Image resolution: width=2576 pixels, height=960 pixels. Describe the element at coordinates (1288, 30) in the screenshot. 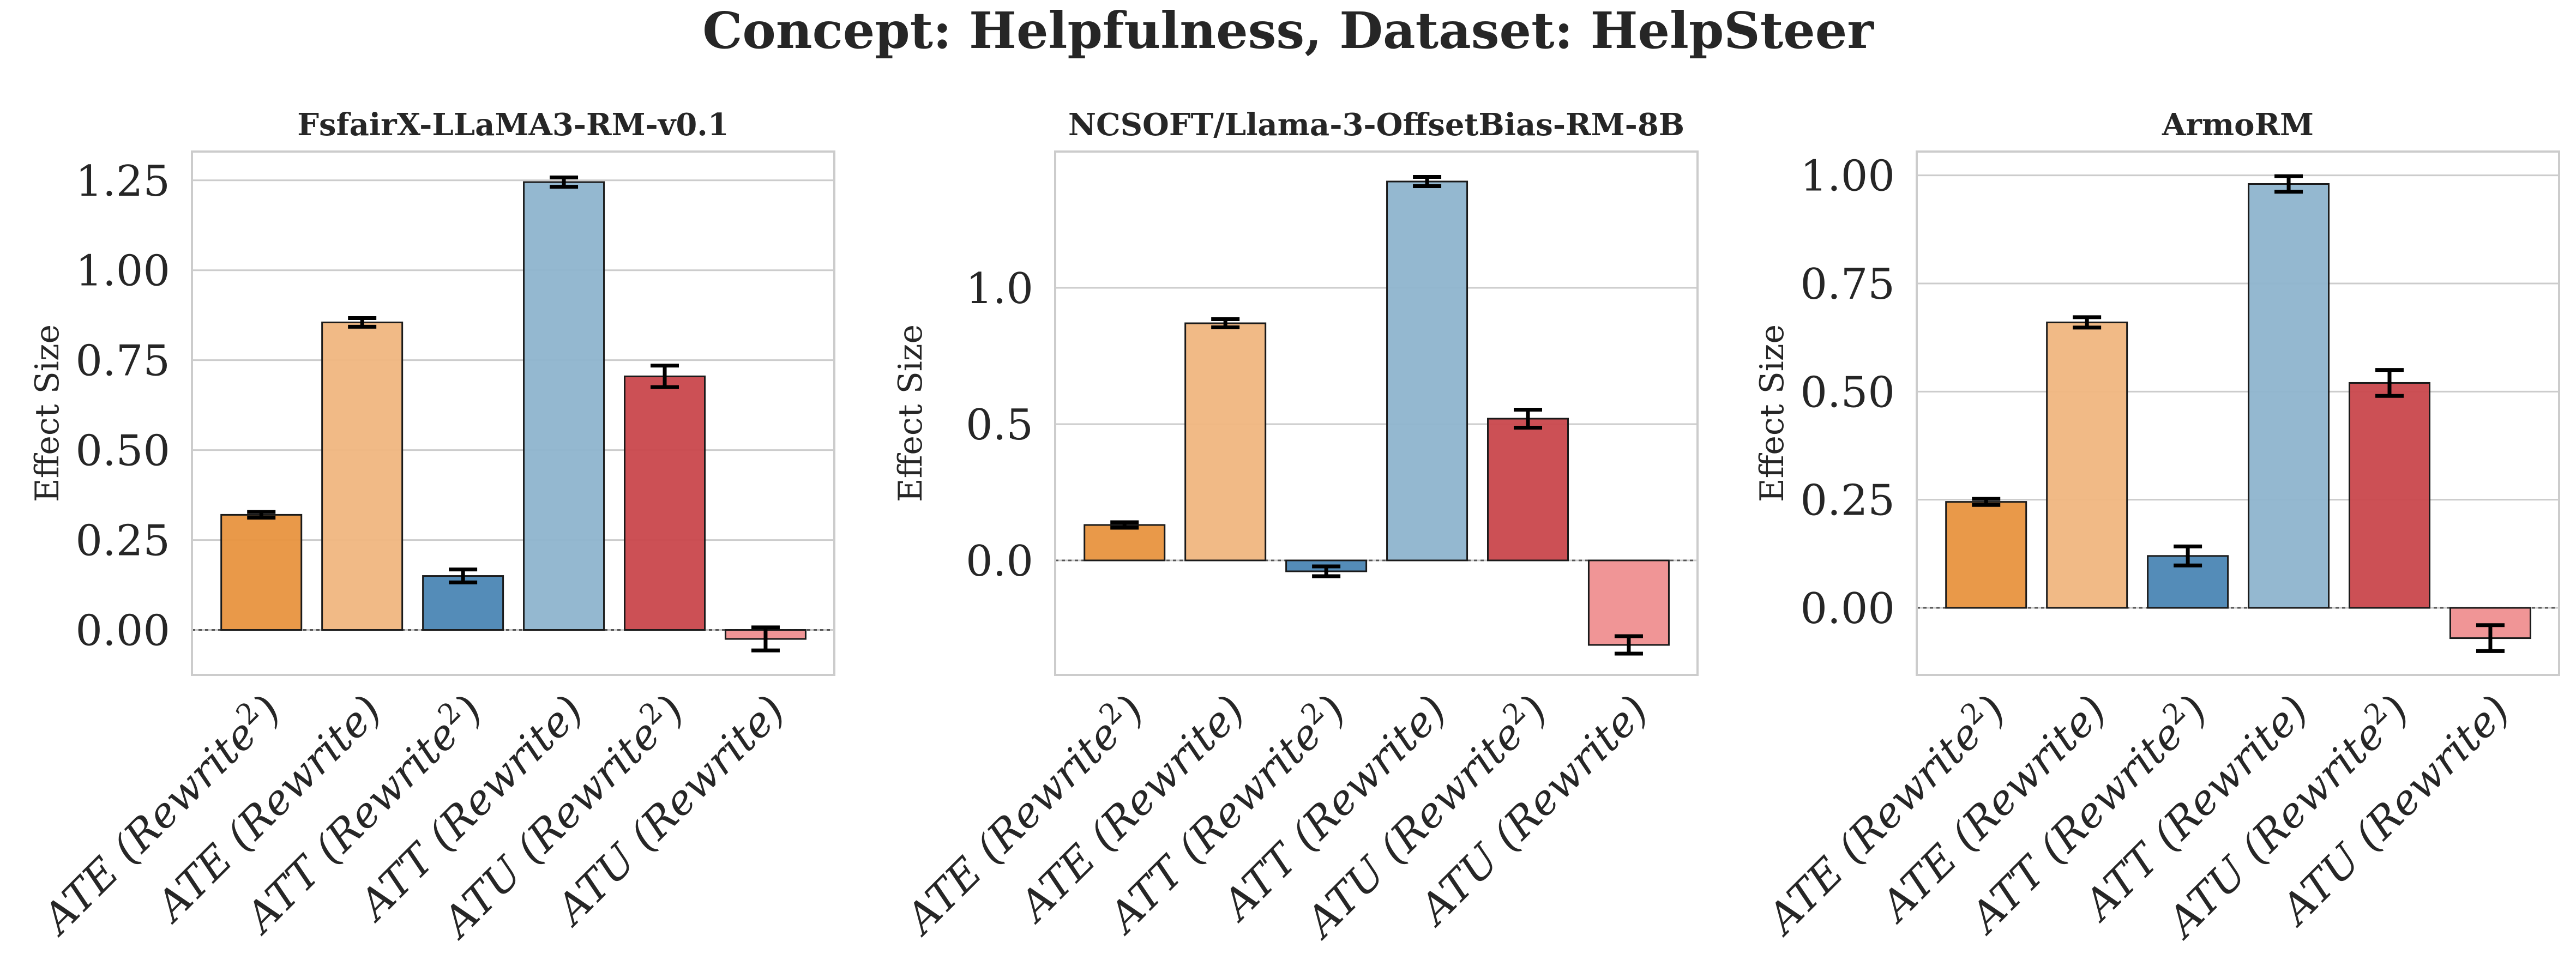

I see `figure-title: Concept: Helpfulness, Dataset: HelpSteer` at that location.